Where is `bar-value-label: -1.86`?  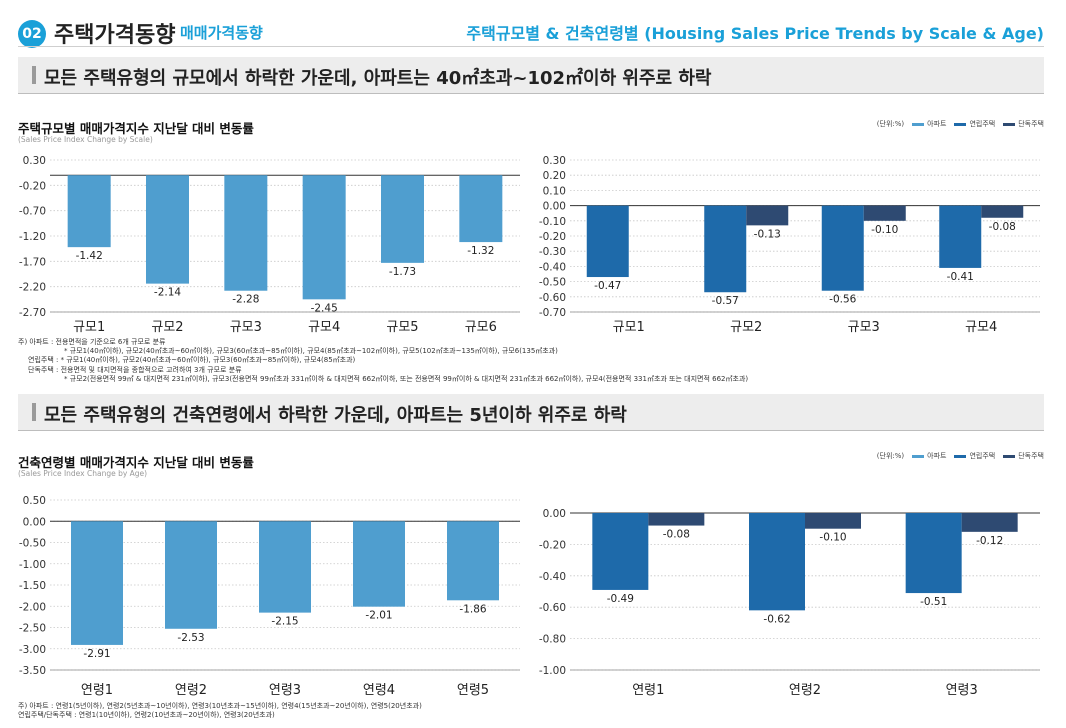
bar-value-label: -1.86 is located at coordinates (472, 609).